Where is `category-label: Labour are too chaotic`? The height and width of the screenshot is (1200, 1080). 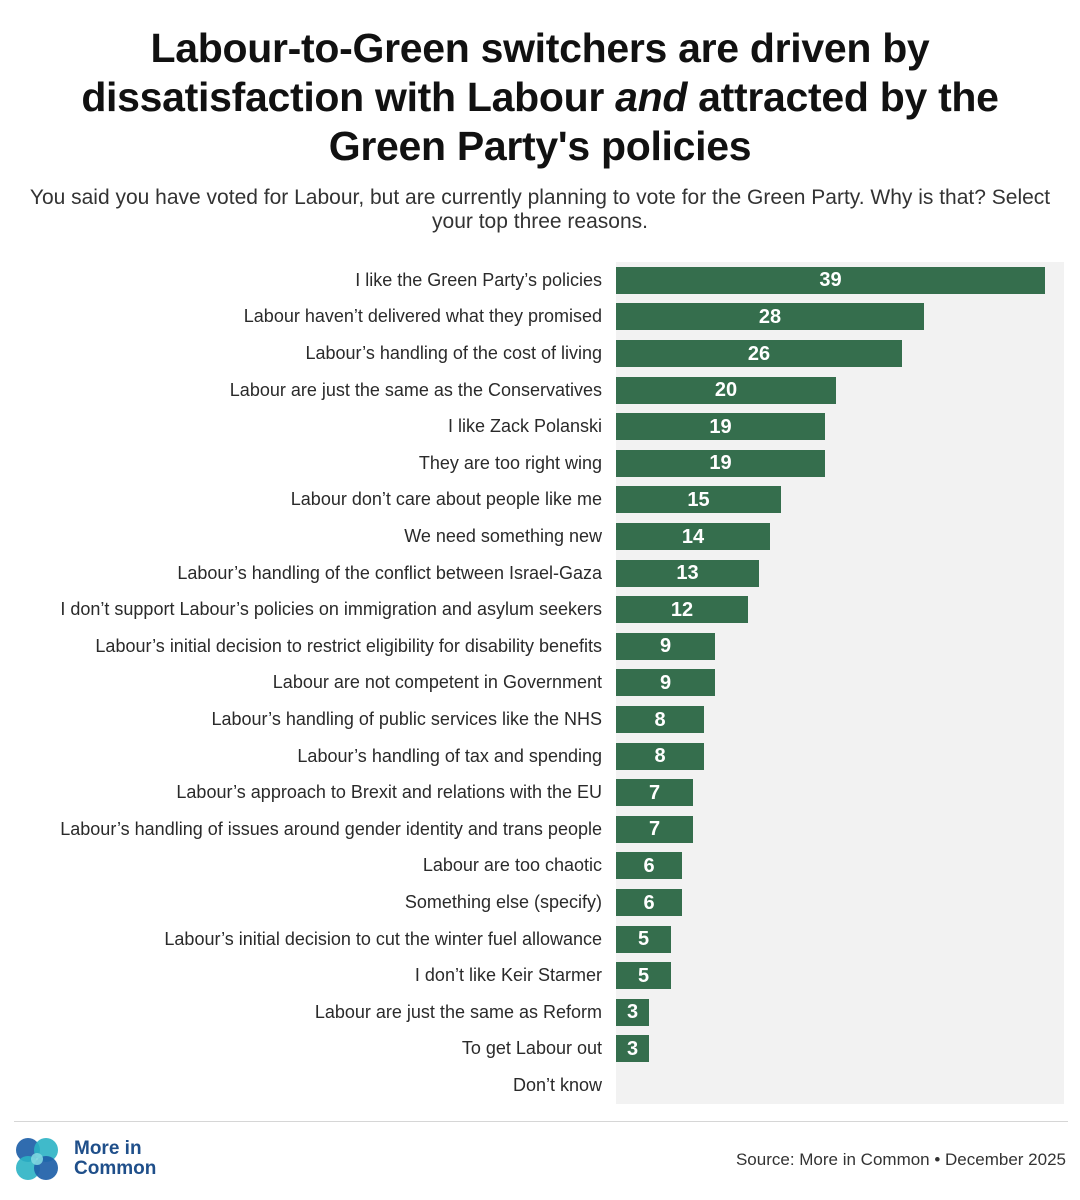
category-label: Labour are too chaotic is located at coordinates (512, 865).